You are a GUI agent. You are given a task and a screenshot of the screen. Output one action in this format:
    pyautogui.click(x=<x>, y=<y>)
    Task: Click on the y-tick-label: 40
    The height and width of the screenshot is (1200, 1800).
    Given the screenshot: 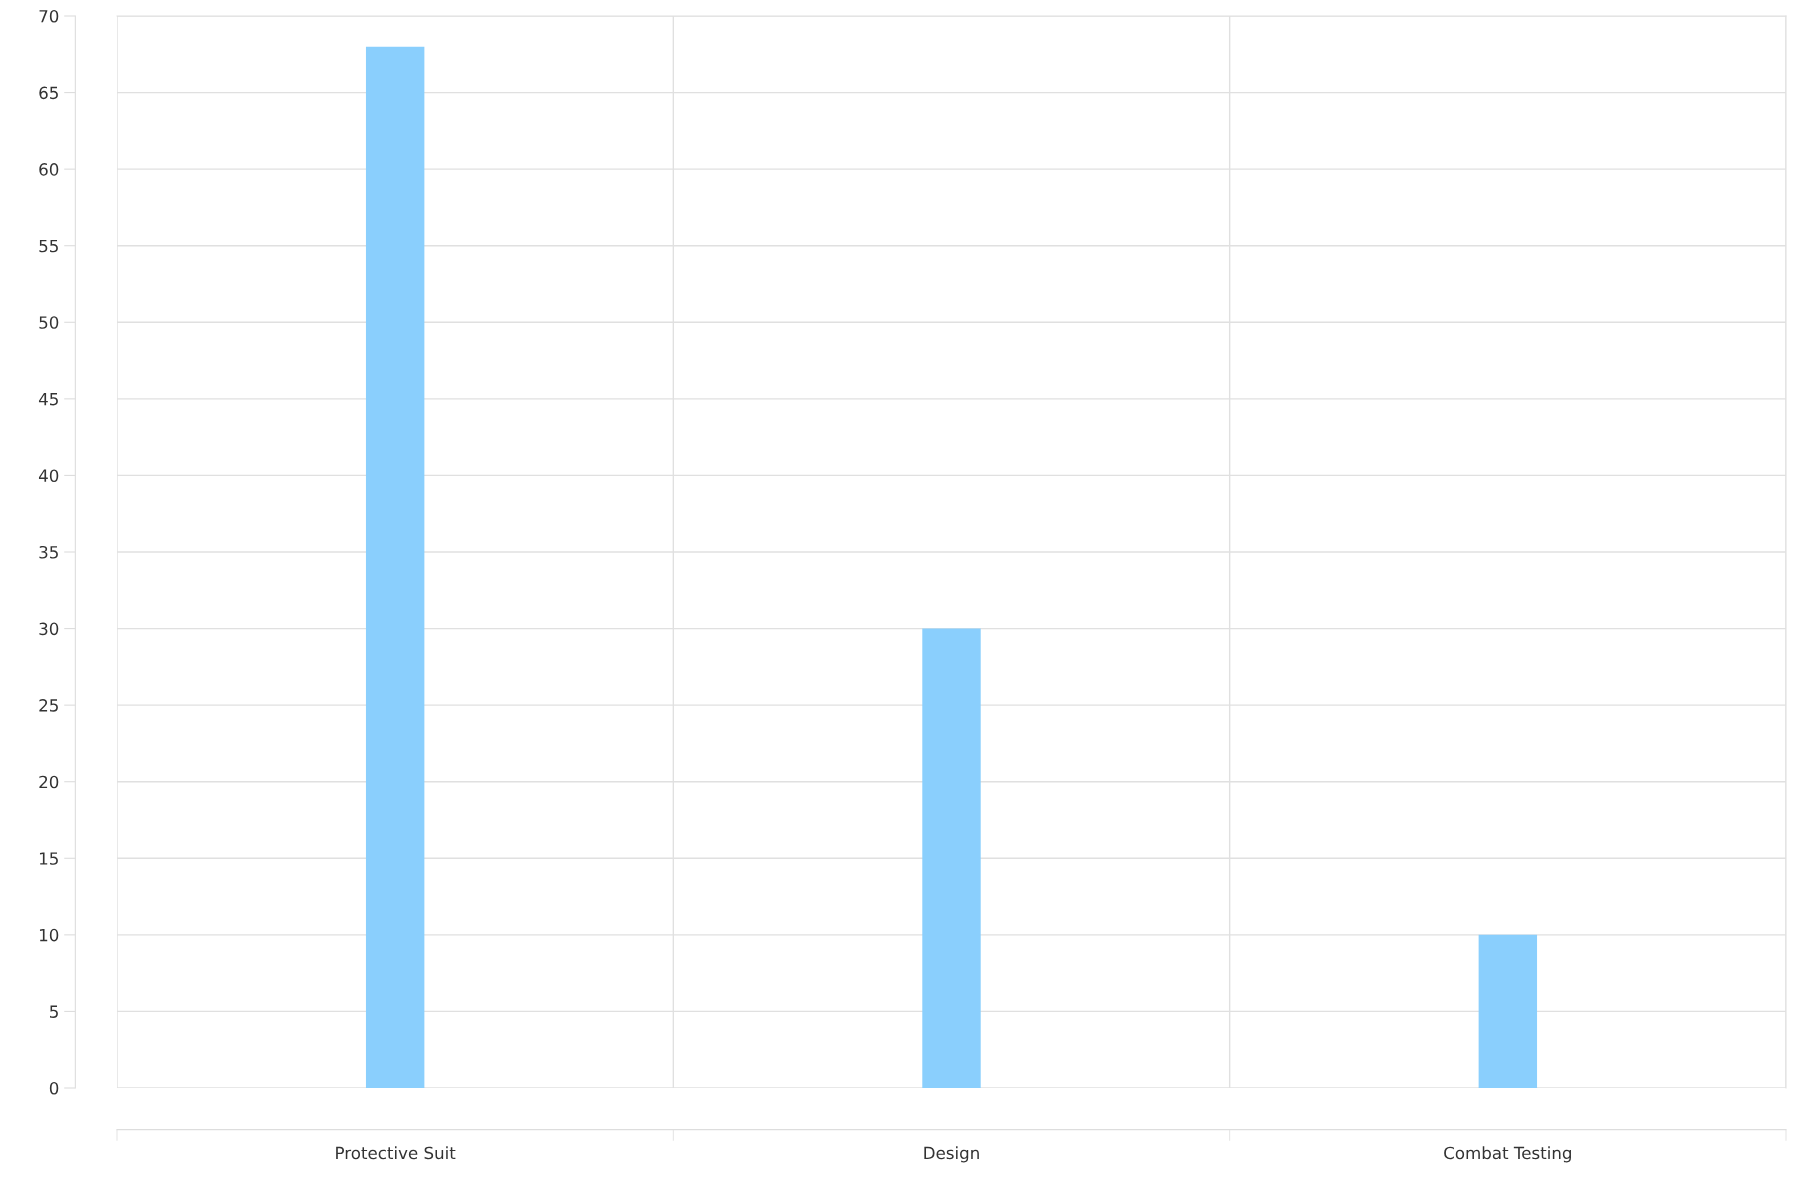 What is the action you would take?
    pyautogui.click(x=48, y=475)
    